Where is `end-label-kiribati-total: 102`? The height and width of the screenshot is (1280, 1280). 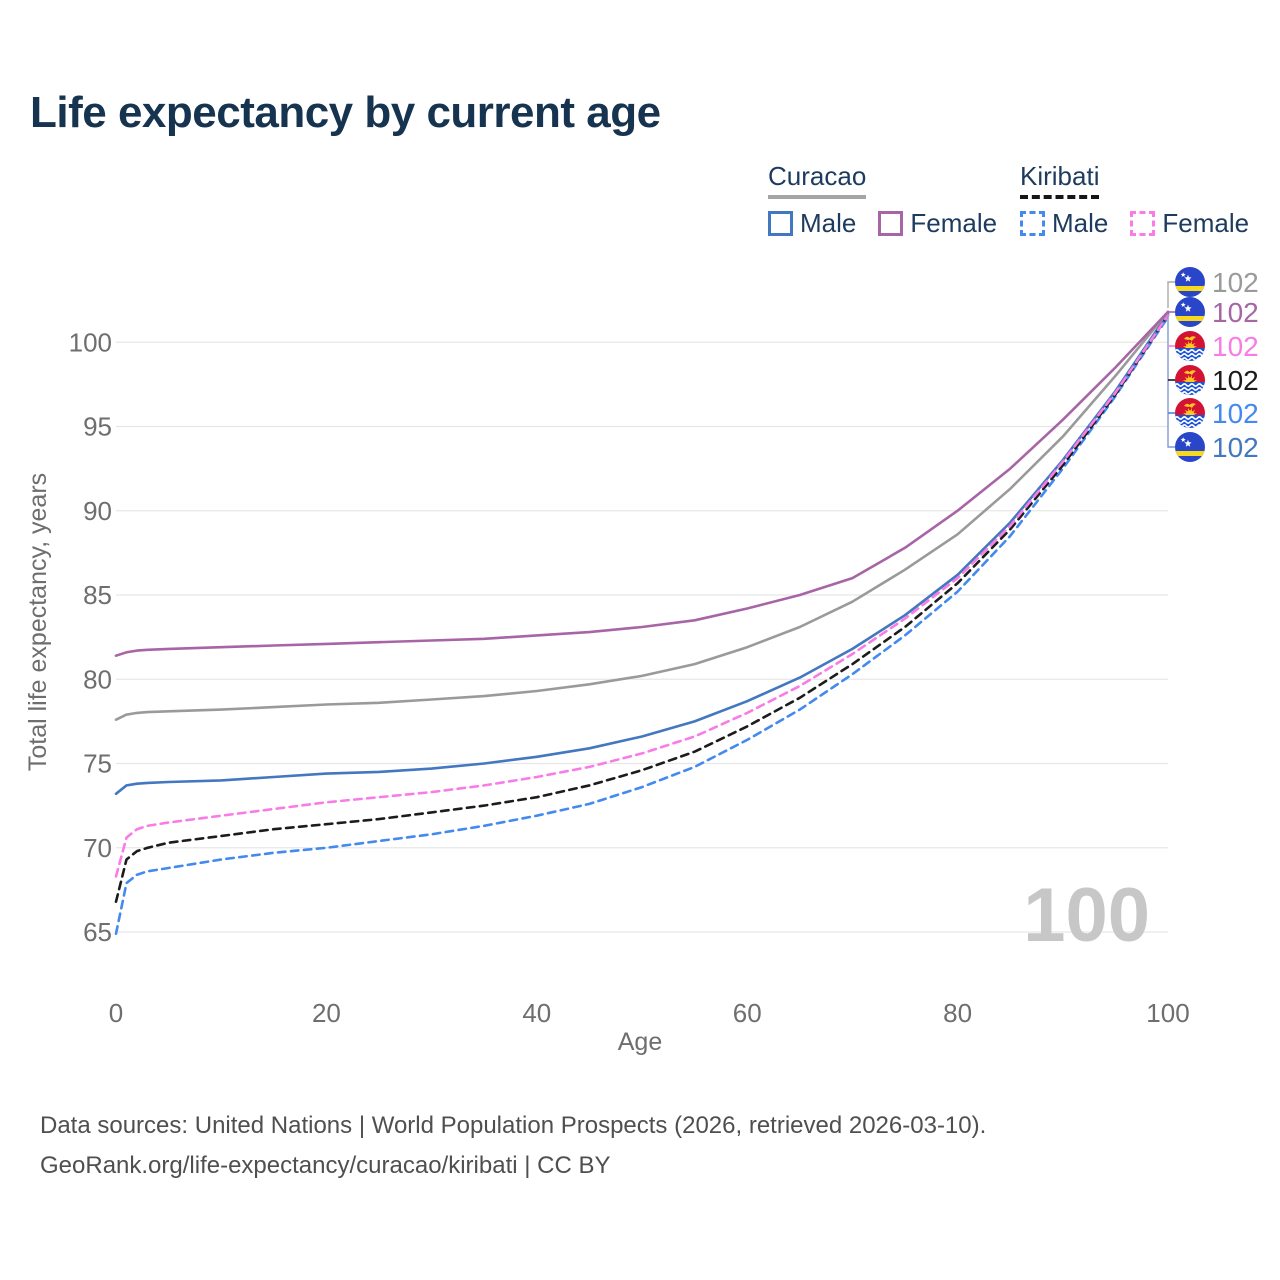 end-label-kiribati-total: 102 is located at coordinates (1235, 380).